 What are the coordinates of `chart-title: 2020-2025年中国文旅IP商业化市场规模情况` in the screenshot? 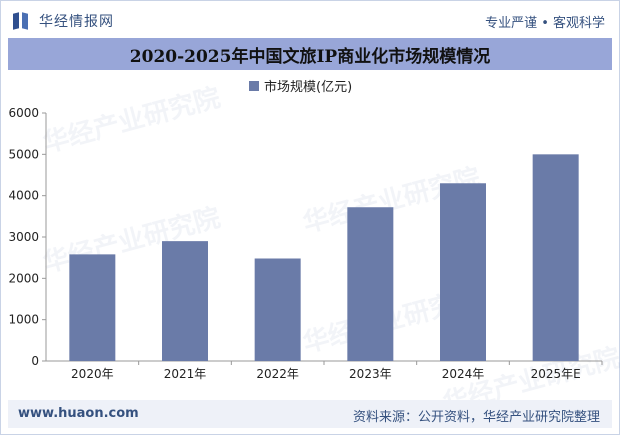 It's located at (310, 56).